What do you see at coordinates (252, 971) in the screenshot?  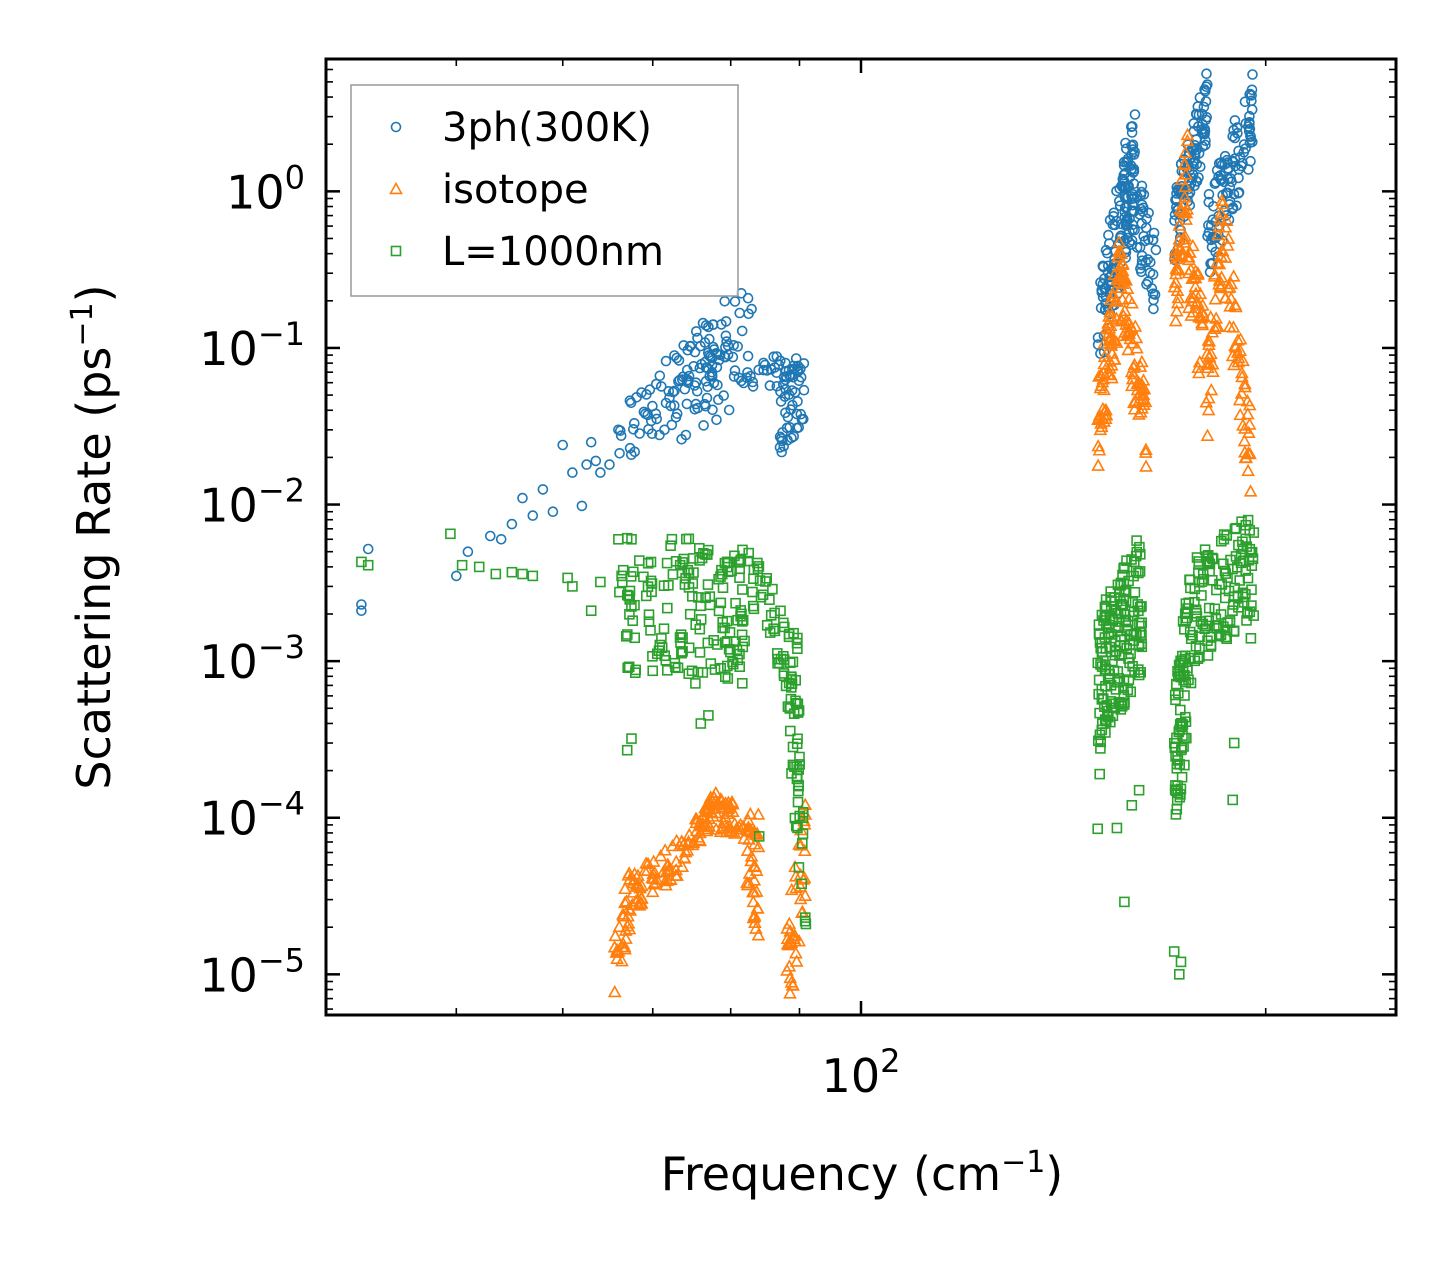 I see `y-tick-label: 10−5` at bounding box center [252, 971].